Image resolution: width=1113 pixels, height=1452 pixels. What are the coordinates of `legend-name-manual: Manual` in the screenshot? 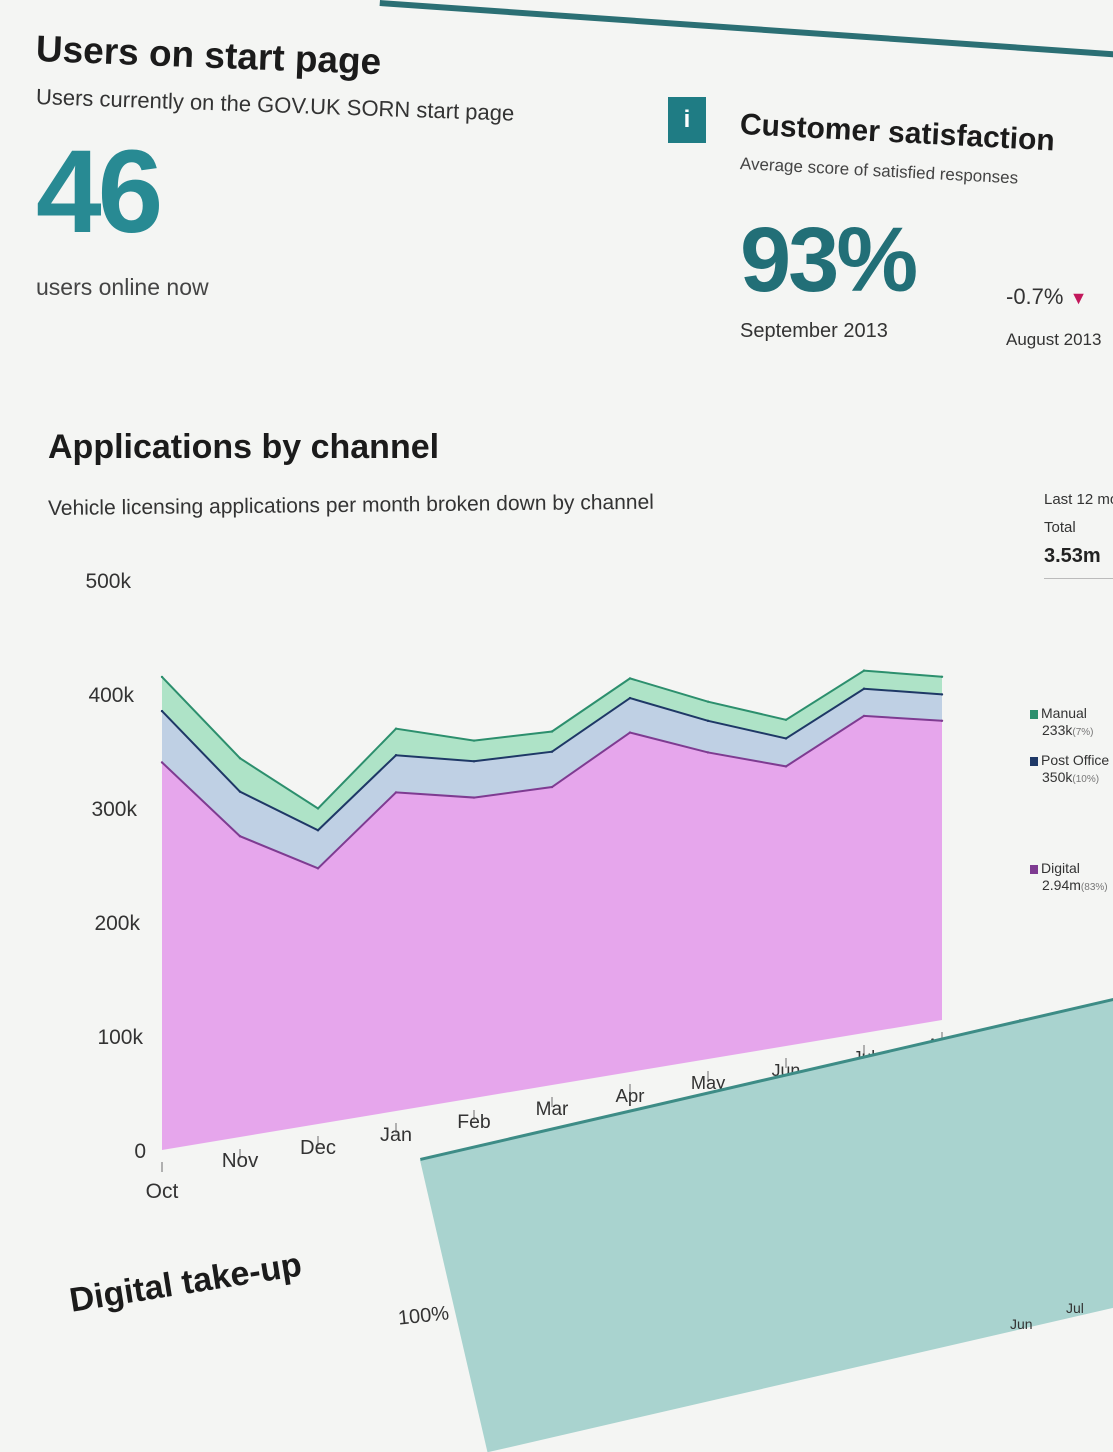 It's located at (1064, 713).